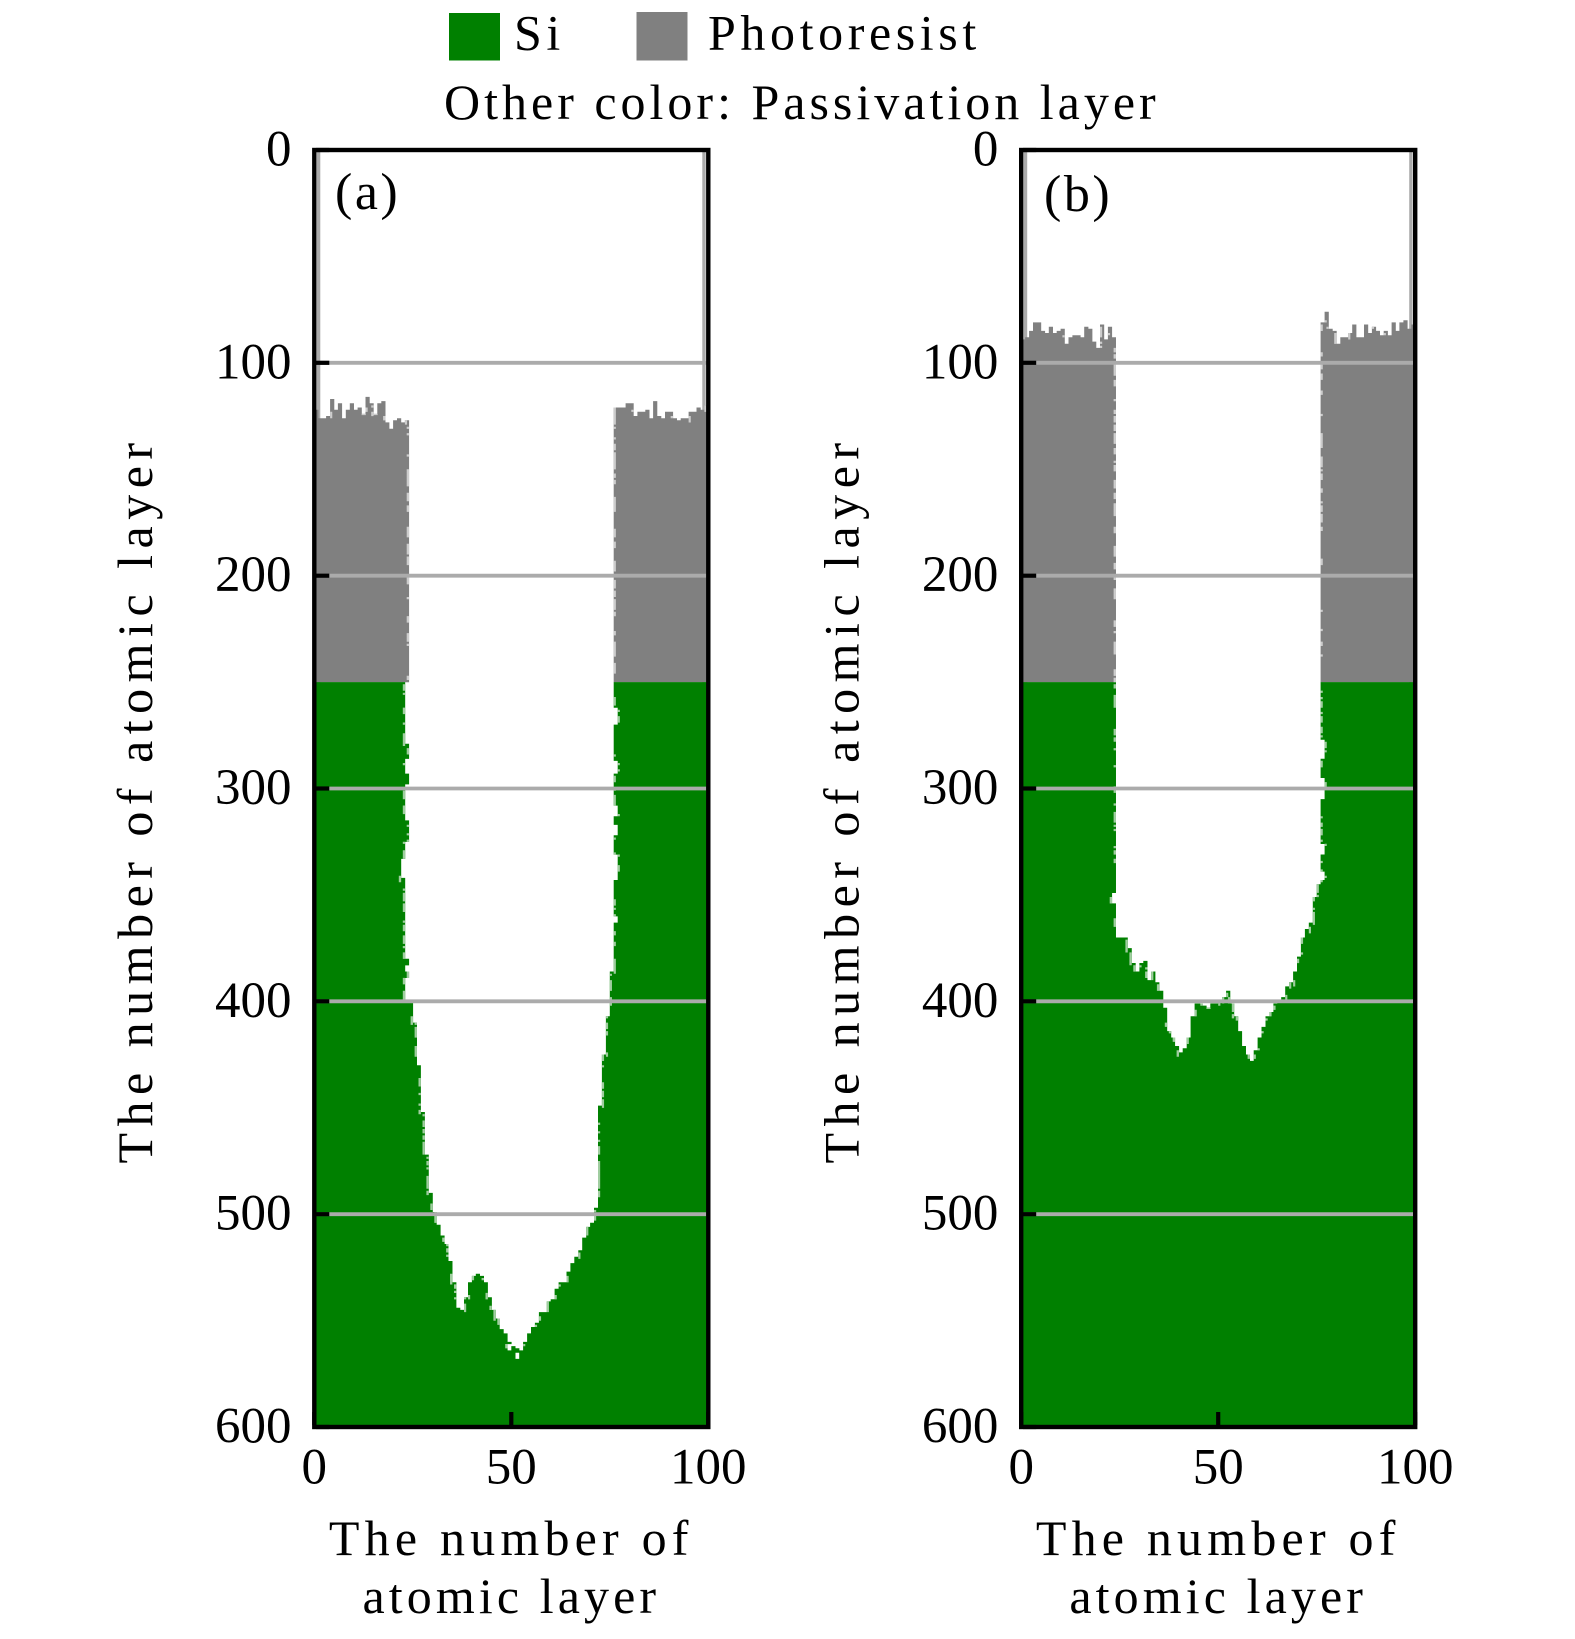  What do you see at coordinates (1078, 194) in the screenshot?
I see `svg-text: (b)` at bounding box center [1078, 194].